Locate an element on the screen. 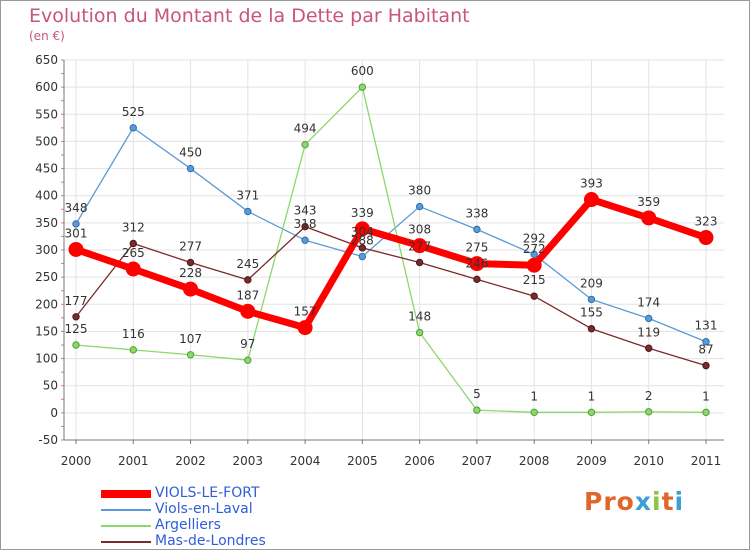 This screenshot has width=750, height=550. x-tick-label: 2010 is located at coordinates (648, 461).